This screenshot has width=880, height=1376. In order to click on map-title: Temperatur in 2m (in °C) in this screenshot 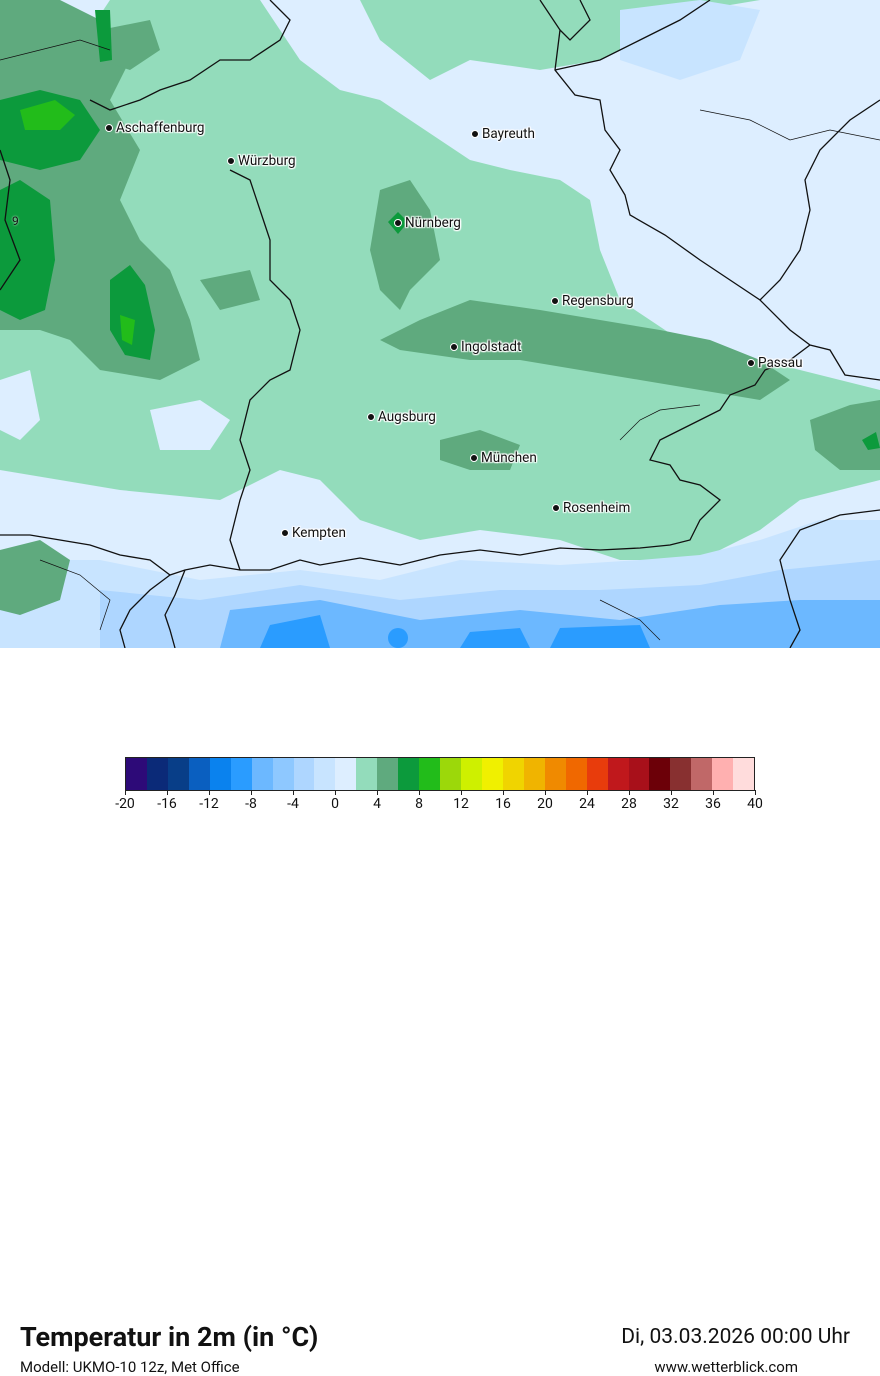, I will do `click(169, 1337)`.